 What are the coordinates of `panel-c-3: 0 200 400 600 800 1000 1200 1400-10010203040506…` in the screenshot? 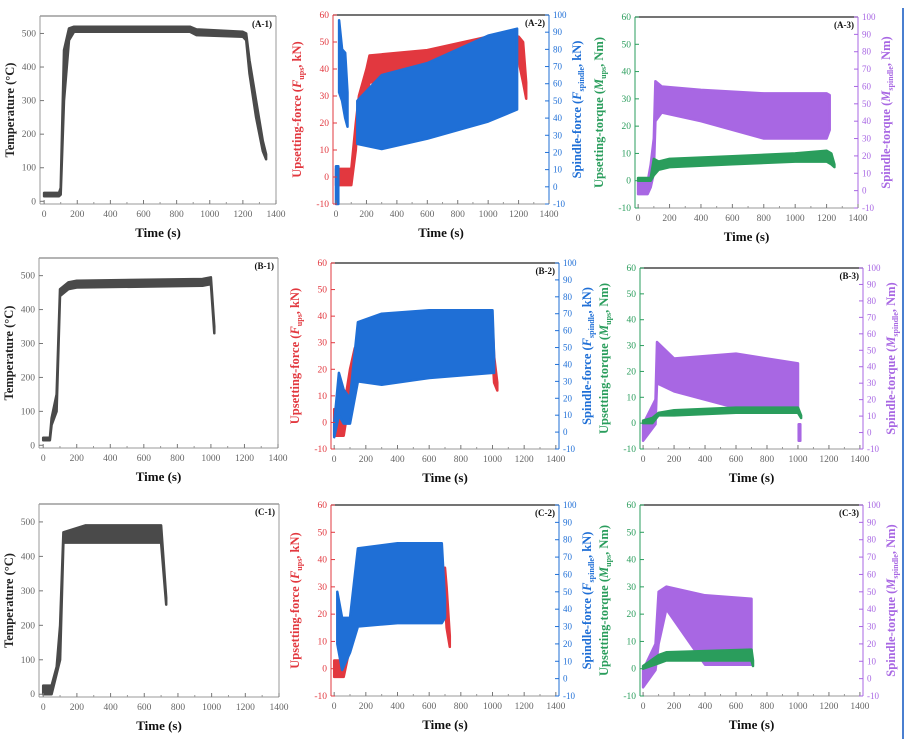 It's located at (748, 616).